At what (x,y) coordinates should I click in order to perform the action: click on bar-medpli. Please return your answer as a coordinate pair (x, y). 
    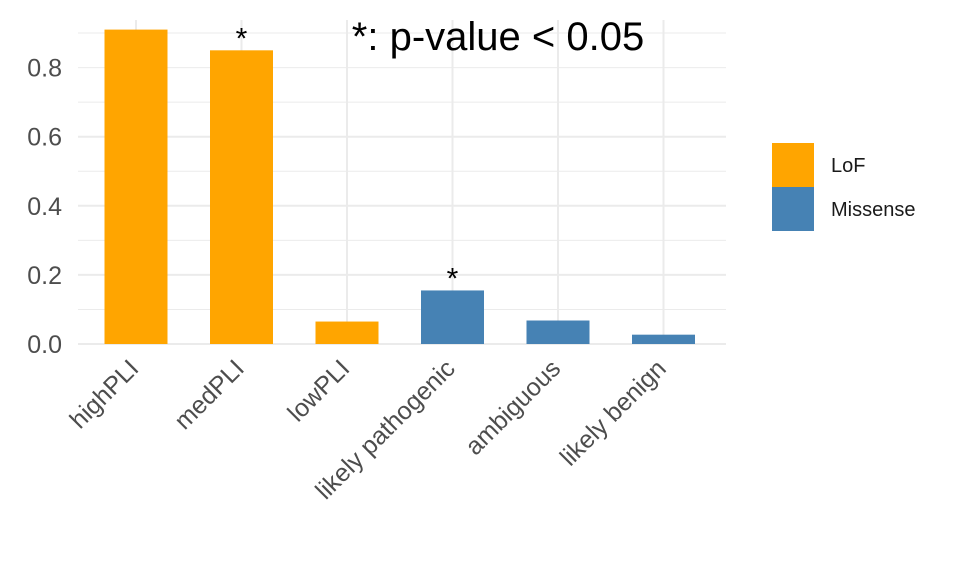
    Looking at the image, I should click on (241, 197).